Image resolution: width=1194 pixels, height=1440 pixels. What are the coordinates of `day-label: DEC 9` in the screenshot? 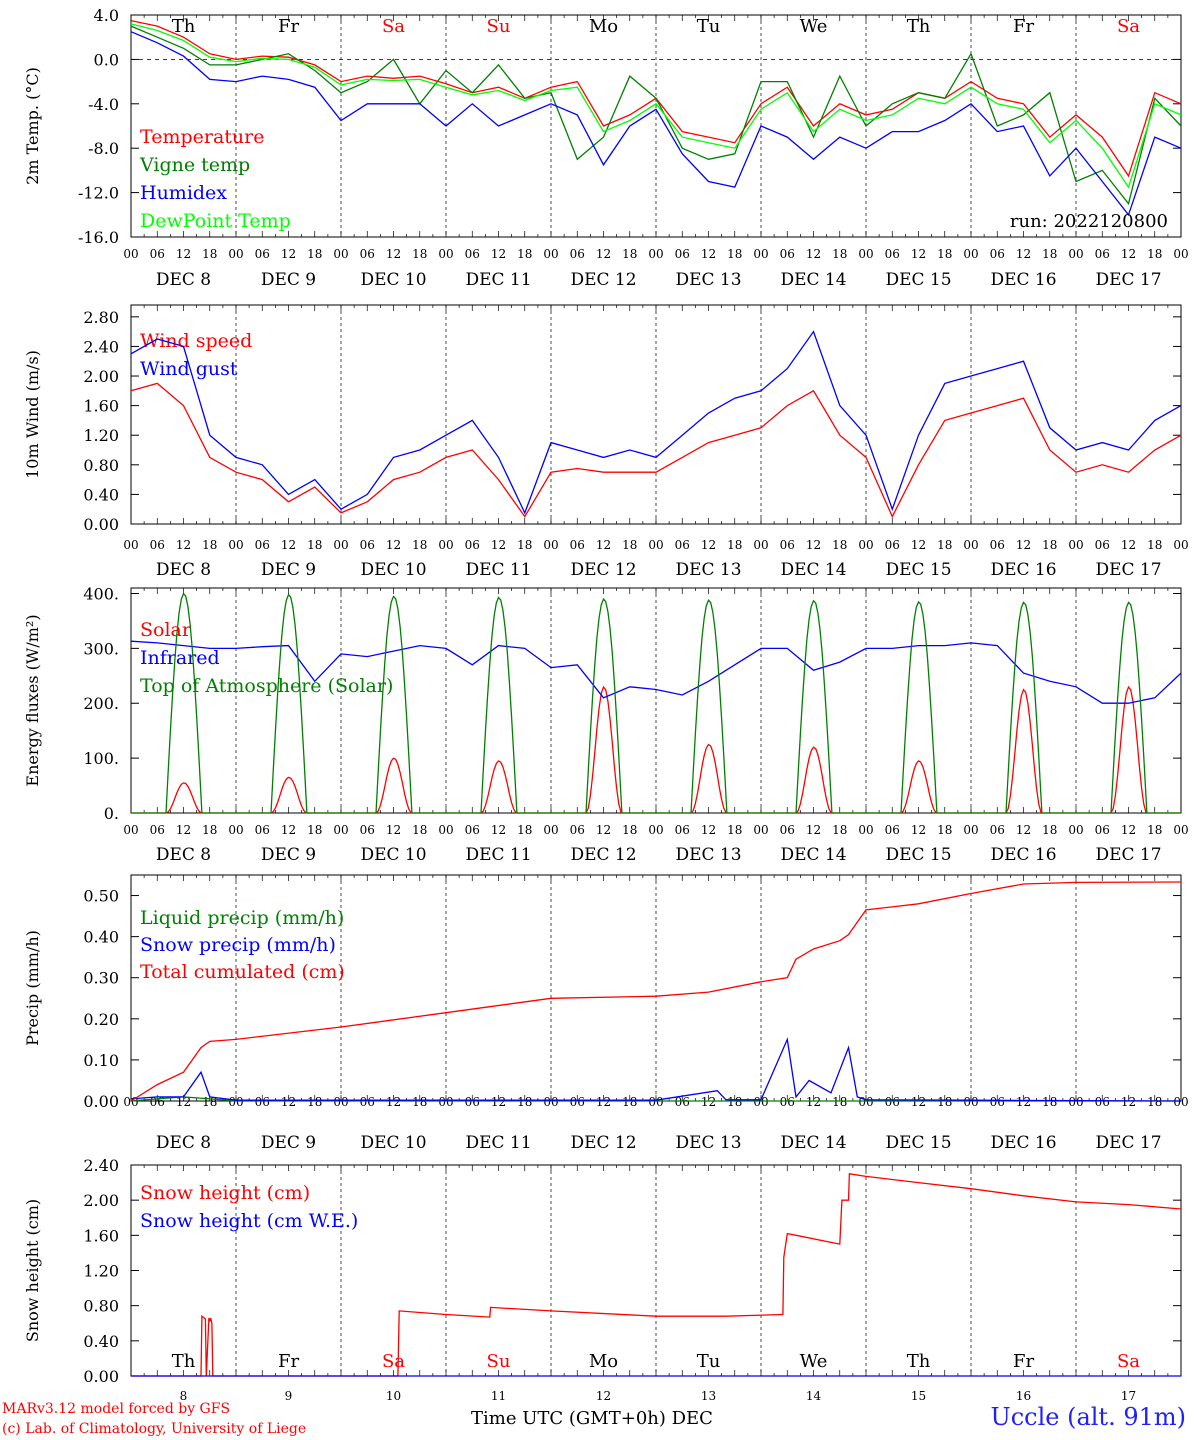 It's located at (288, 280).